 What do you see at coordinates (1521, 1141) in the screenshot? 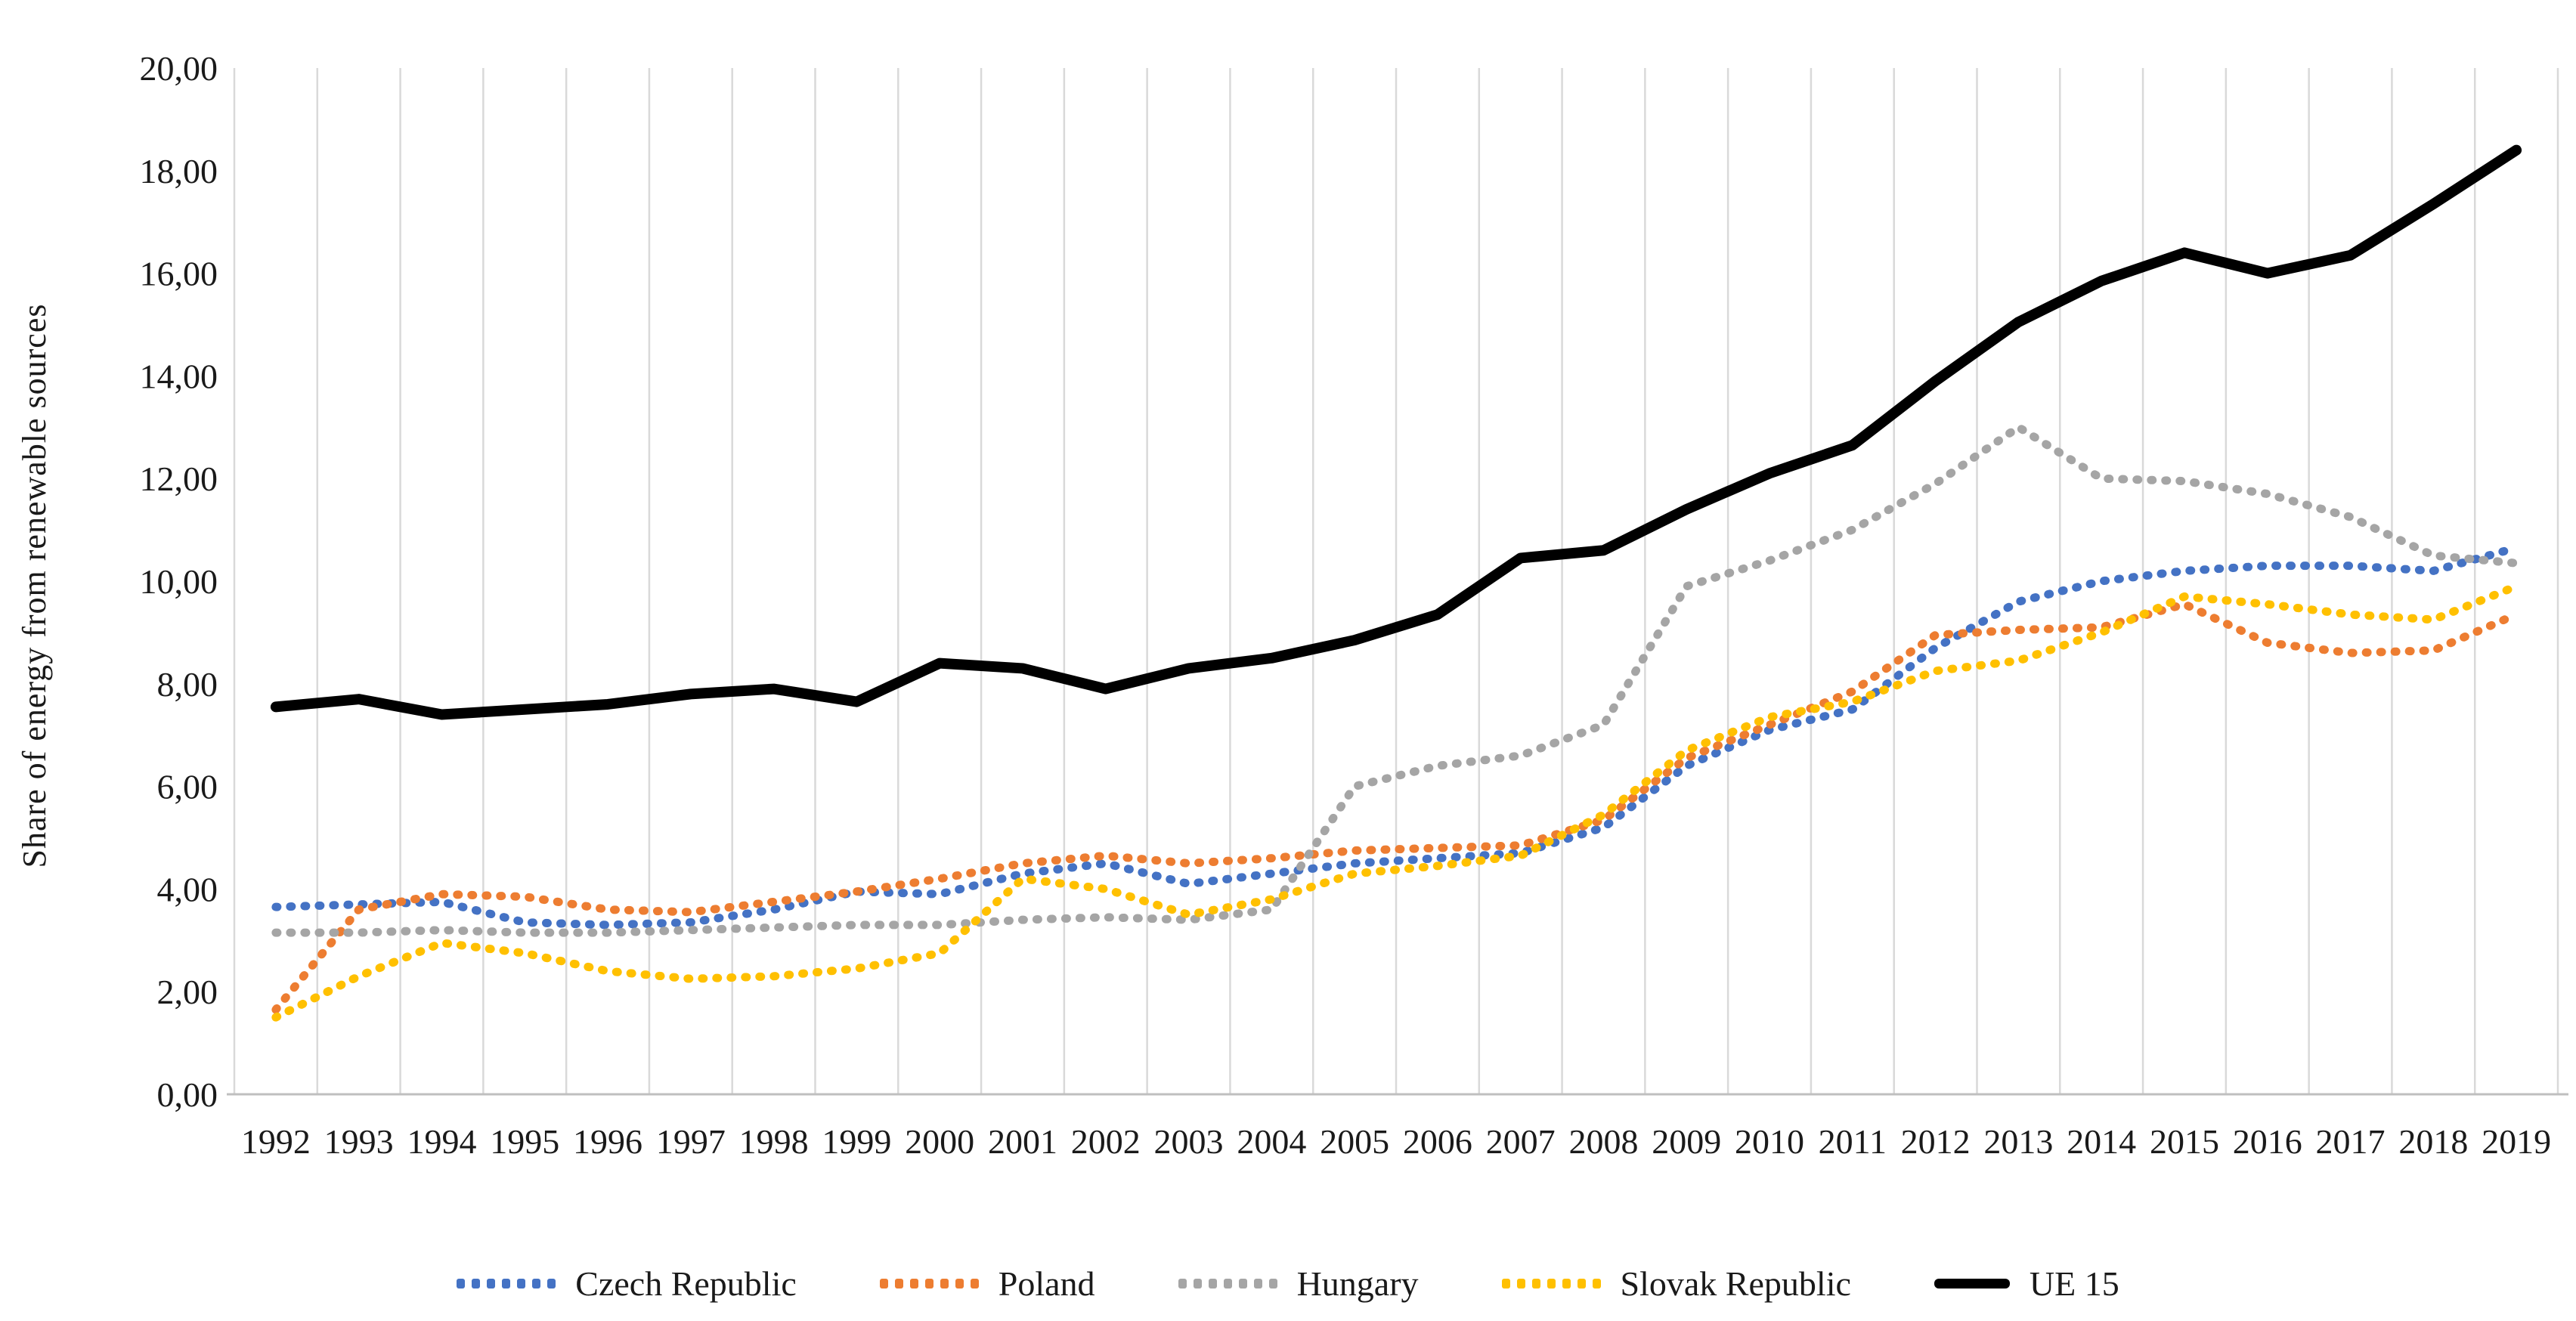
I see `x-tick-label-2007: 2007` at bounding box center [1521, 1141].